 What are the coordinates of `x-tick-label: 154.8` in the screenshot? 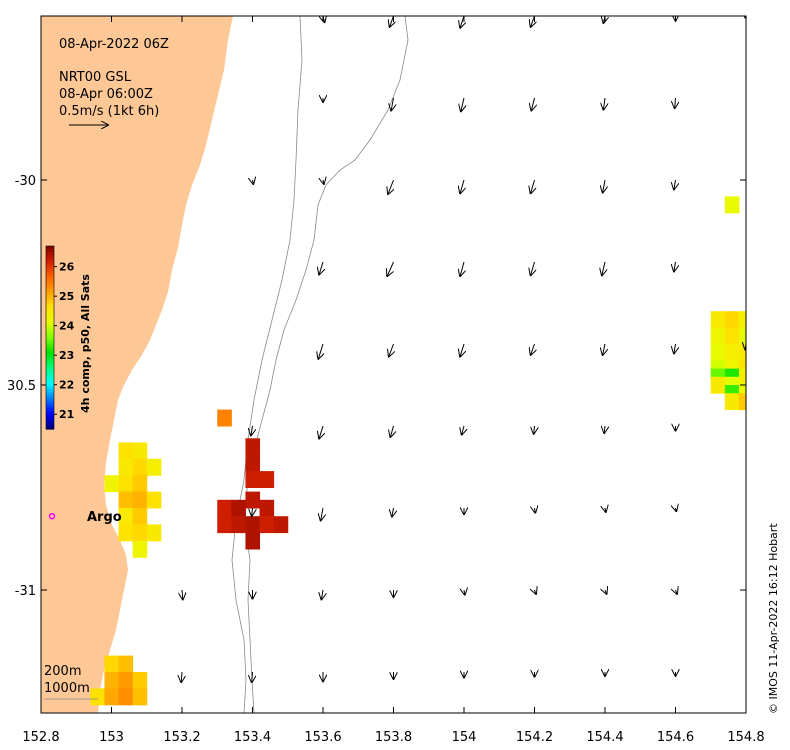 It's located at (745, 737).